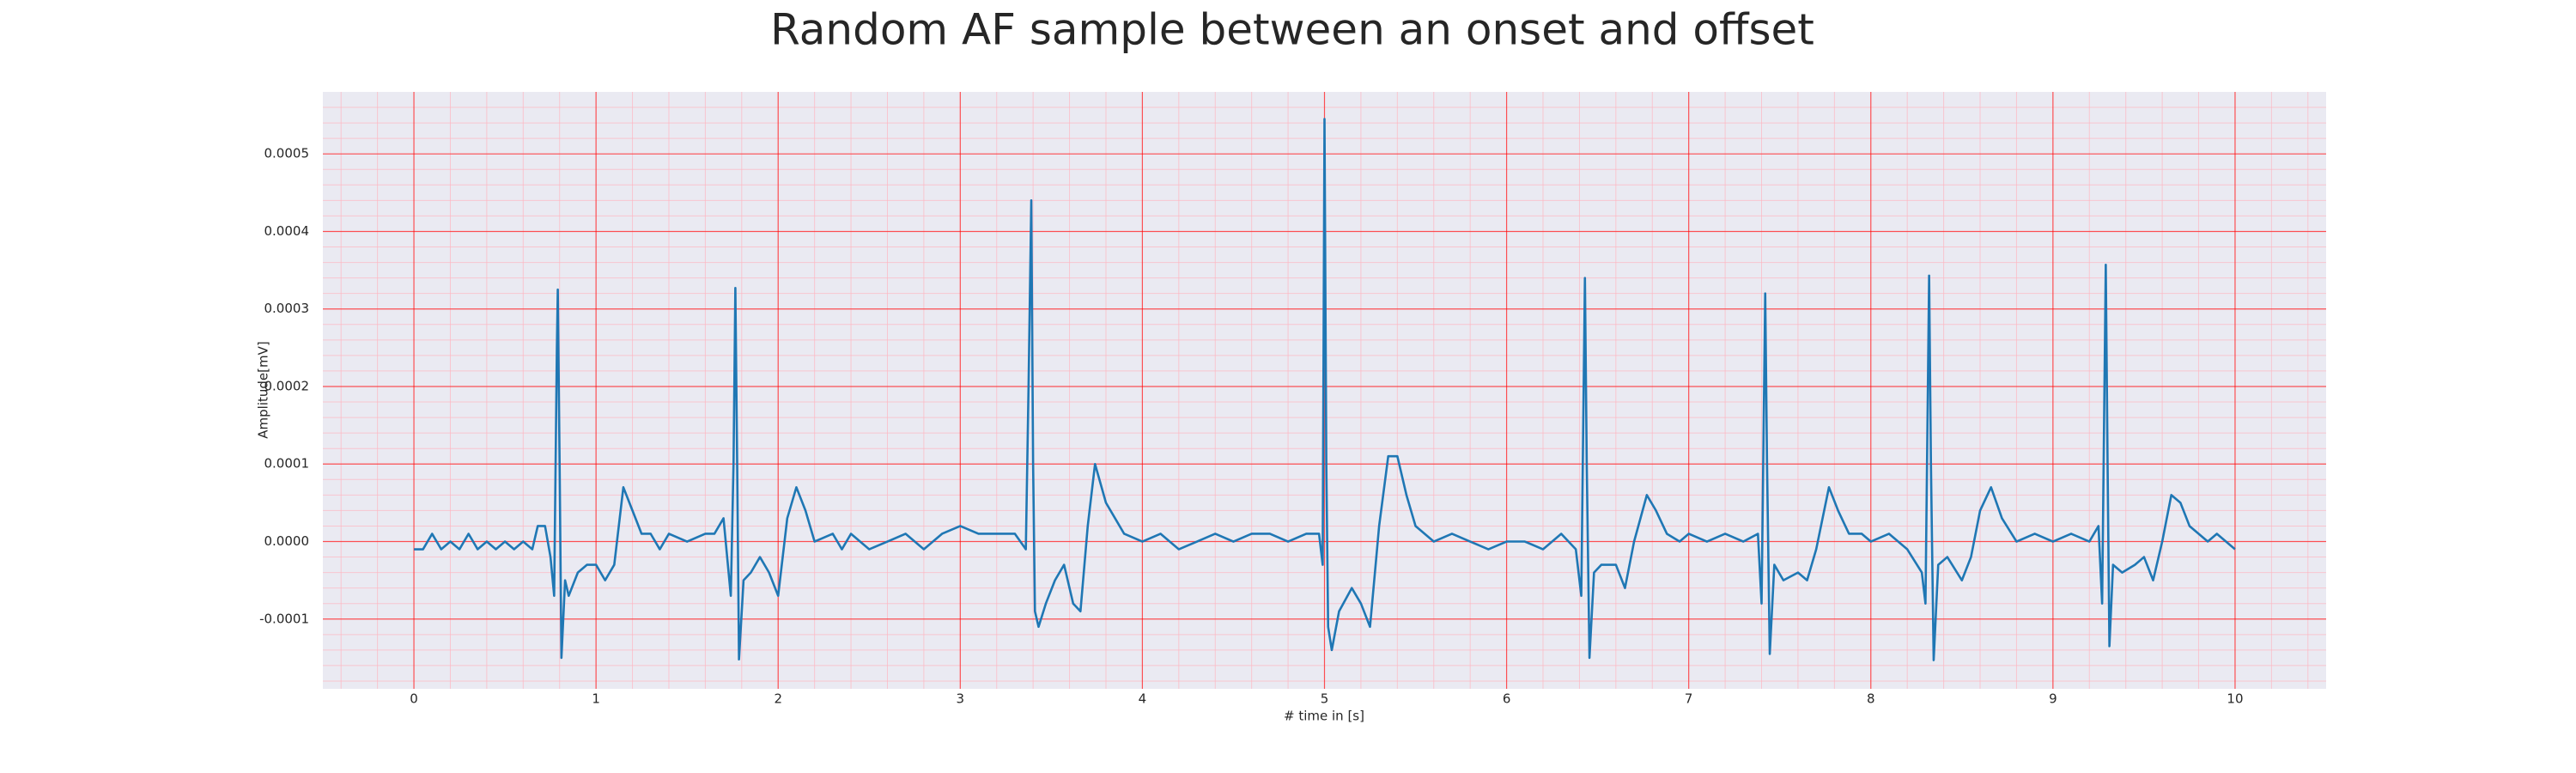 This screenshot has width=2576, height=773. Describe the element at coordinates (1325, 699) in the screenshot. I see `x-tick-label: 5` at that location.